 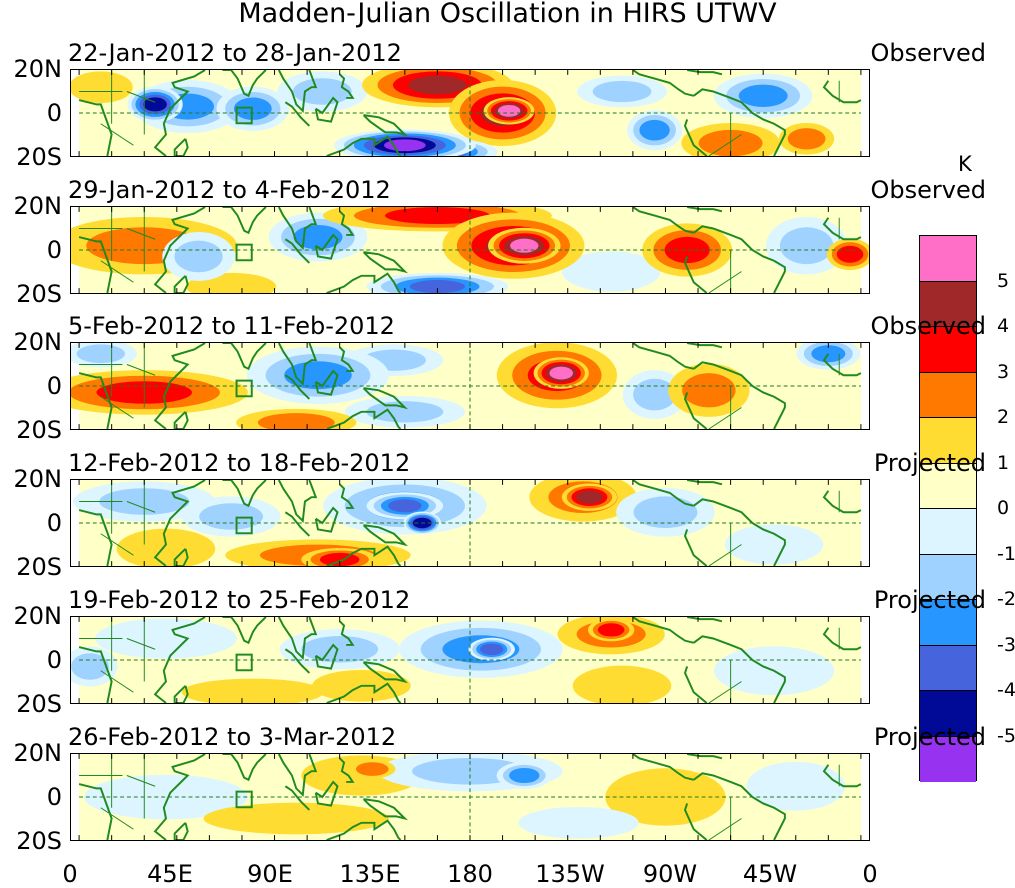 What do you see at coordinates (1003, 326) in the screenshot?
I see `colorbar-tick-label: 4` at bounding box center [1003, 326].